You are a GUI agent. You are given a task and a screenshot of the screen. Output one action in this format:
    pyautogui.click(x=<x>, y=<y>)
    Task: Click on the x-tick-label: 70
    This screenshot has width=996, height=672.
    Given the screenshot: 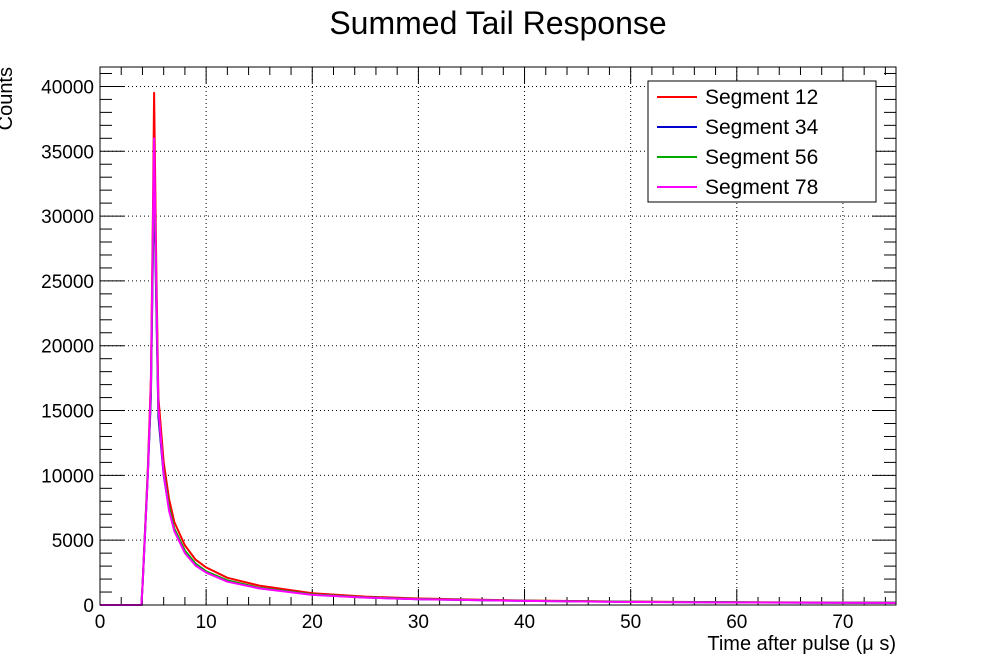 What is the action you would take?
    pyautogui.click(x=842, y=622)
    